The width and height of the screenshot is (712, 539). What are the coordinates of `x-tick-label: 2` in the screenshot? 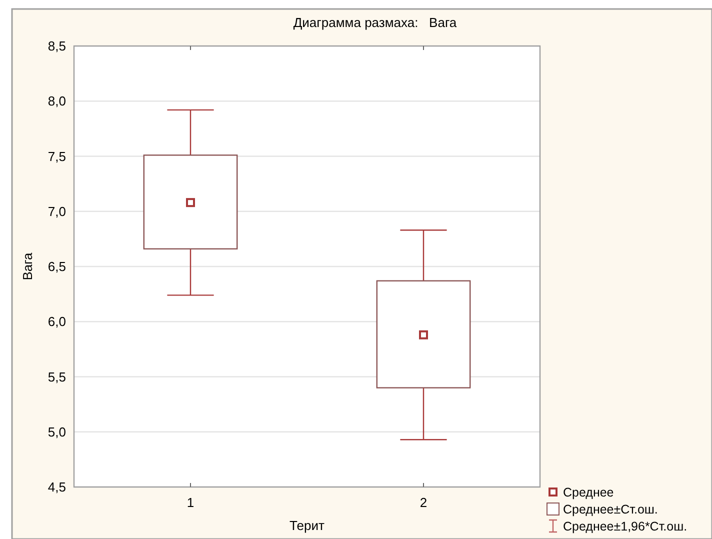 It's located at (424, 502).